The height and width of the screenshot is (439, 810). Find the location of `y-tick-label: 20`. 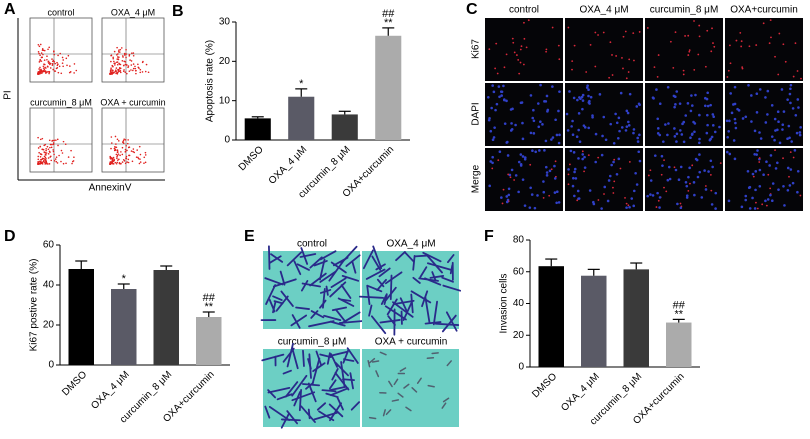

y-tick-label: 20 is located at coordinates (519, 335).